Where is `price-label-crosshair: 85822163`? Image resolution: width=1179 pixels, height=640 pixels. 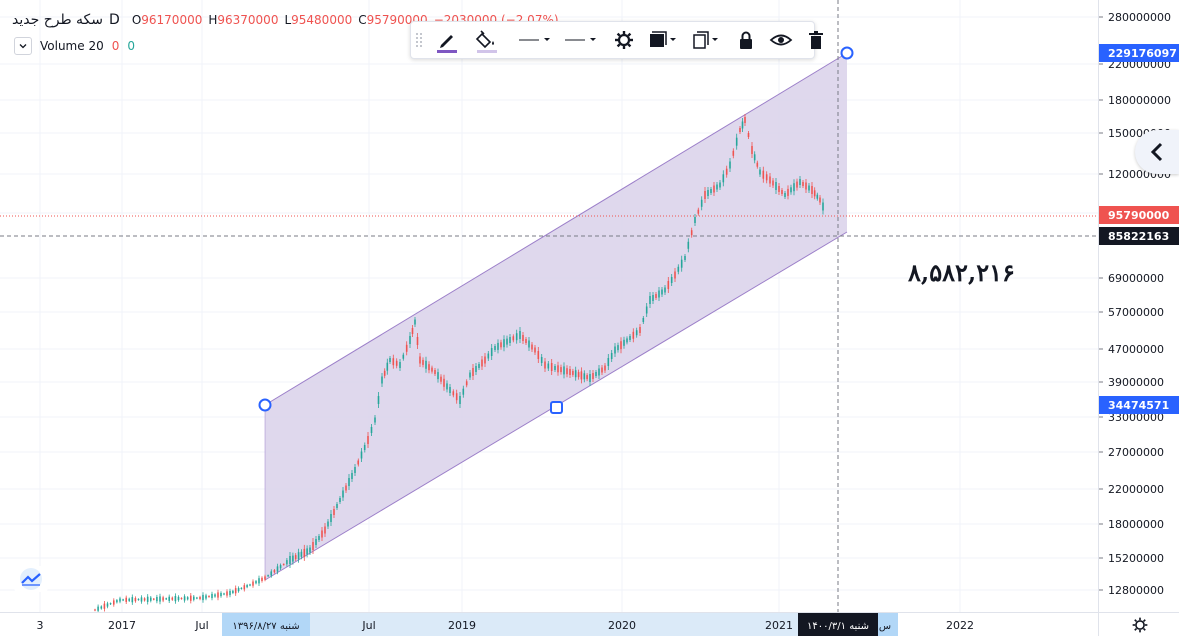 price-label-crosshair: 85822163 is located at coordinates (1138, 236).